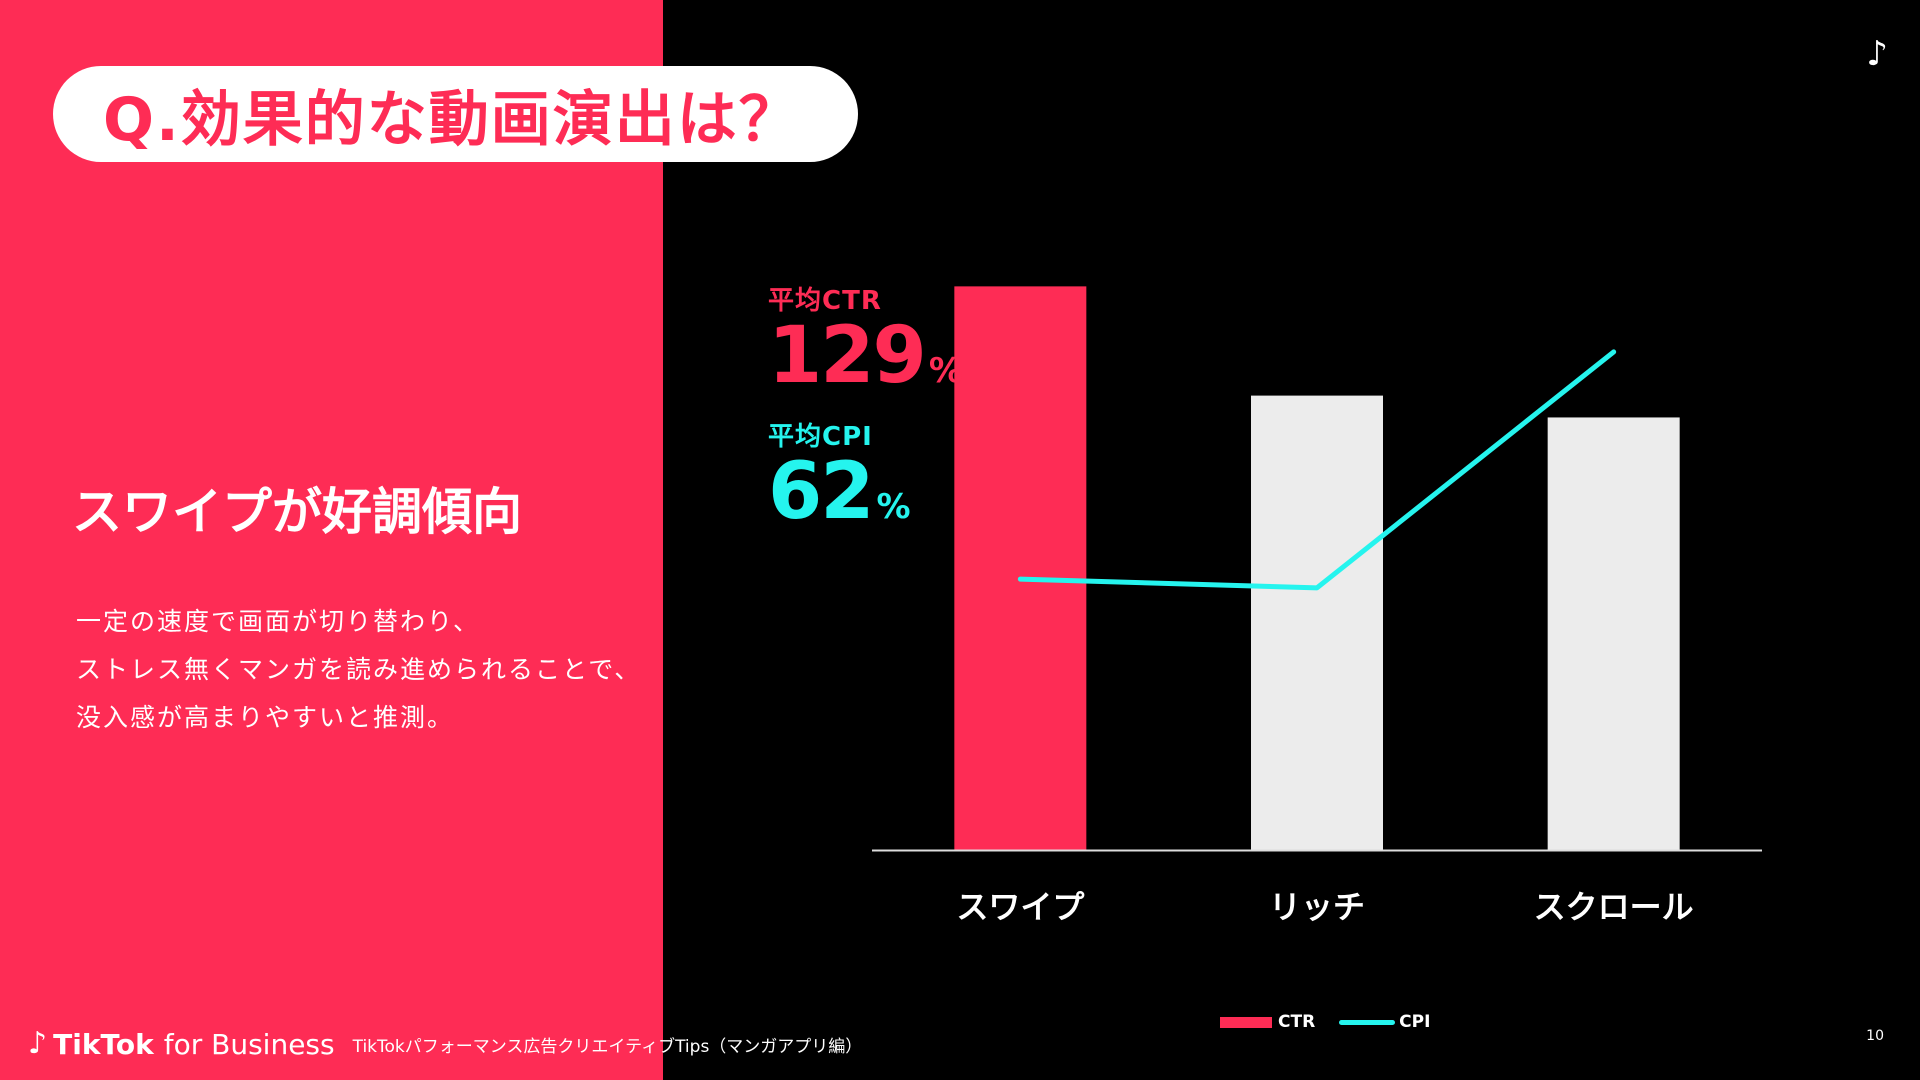  I want to click on footer-subtitle: TikTokパフォーマンス広告クリエイティブTips（マンガアプリ編）, so click(607, 1047).